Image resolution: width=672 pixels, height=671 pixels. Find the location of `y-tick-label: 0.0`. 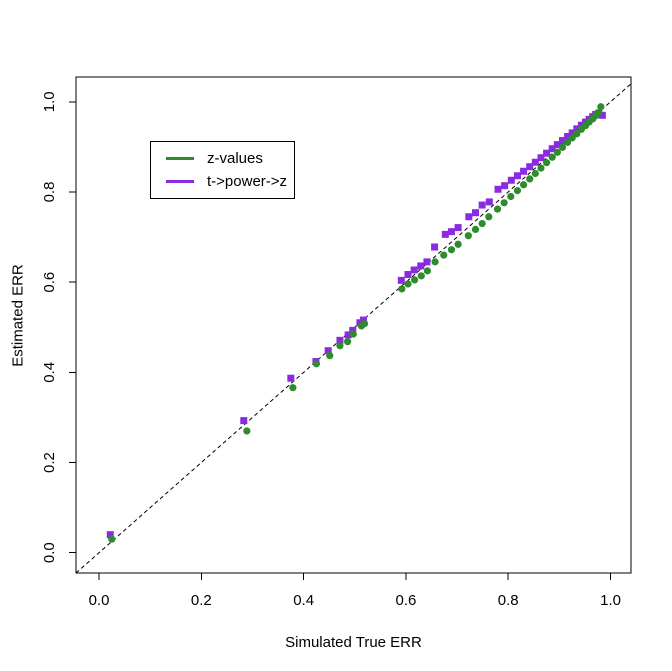

y-tick-label: 0.0 is located at coordinates (49, 552).